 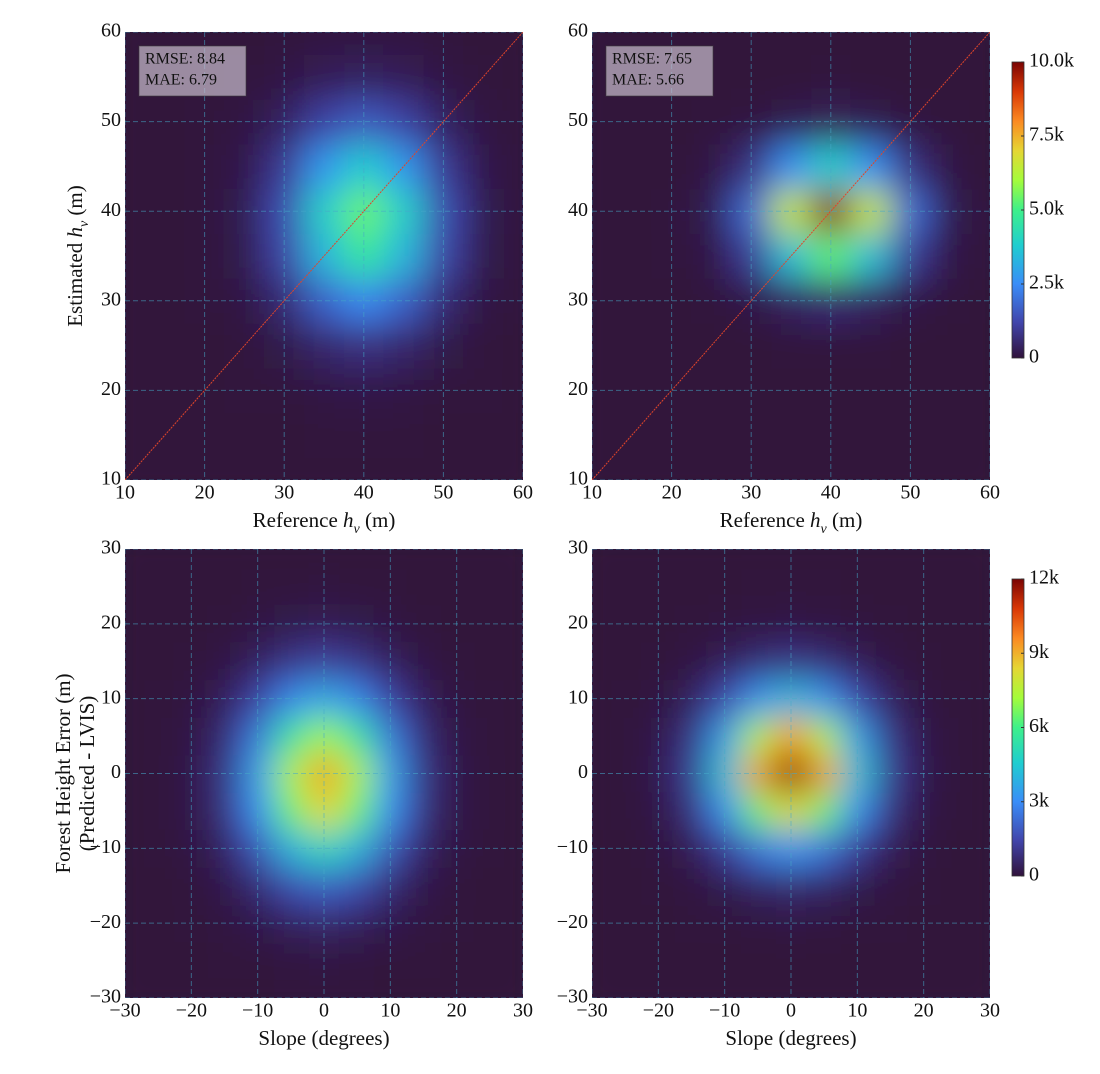 I want to click on x-tick-label: 40, so click(x=831, y=493).